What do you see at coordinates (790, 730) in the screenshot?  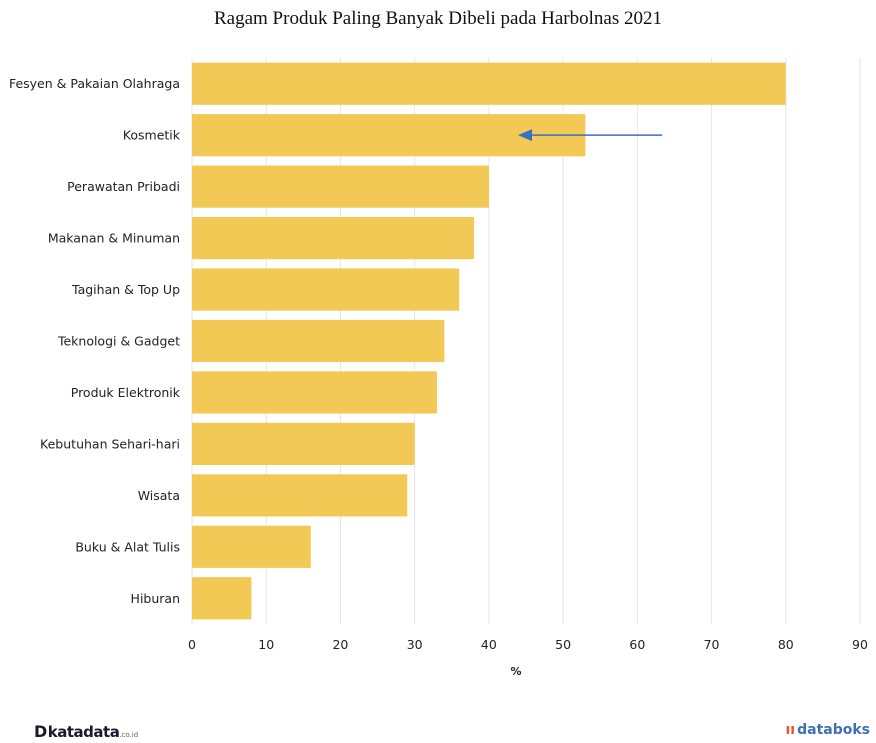 I see `databoks-mark-icon: ıı` at bounding box center [790, 730].